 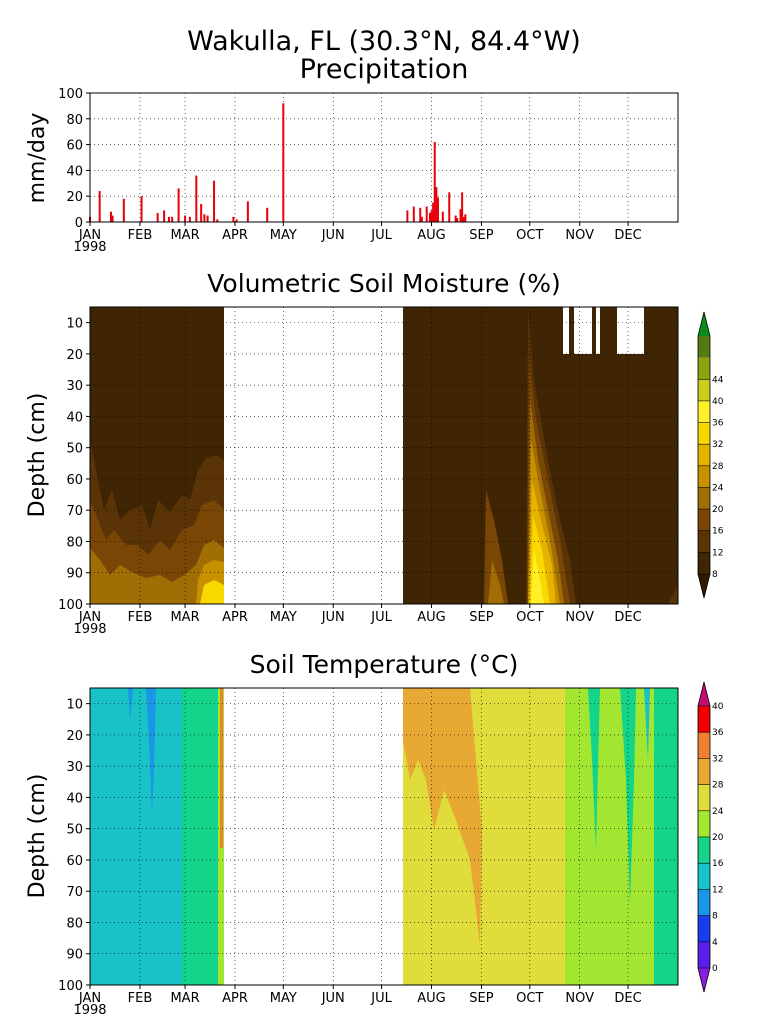 What do you see at coordinates (278, 162) in the screenshot?
I see `precip-bars` at bounding box center [278, 162].